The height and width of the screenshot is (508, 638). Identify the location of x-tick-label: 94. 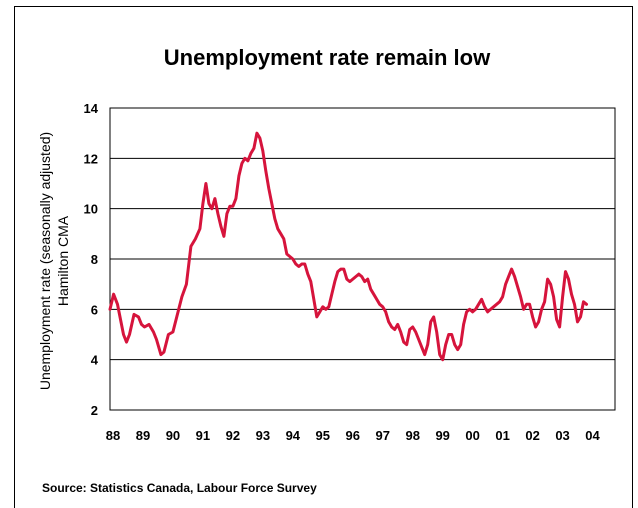
(293, 435).